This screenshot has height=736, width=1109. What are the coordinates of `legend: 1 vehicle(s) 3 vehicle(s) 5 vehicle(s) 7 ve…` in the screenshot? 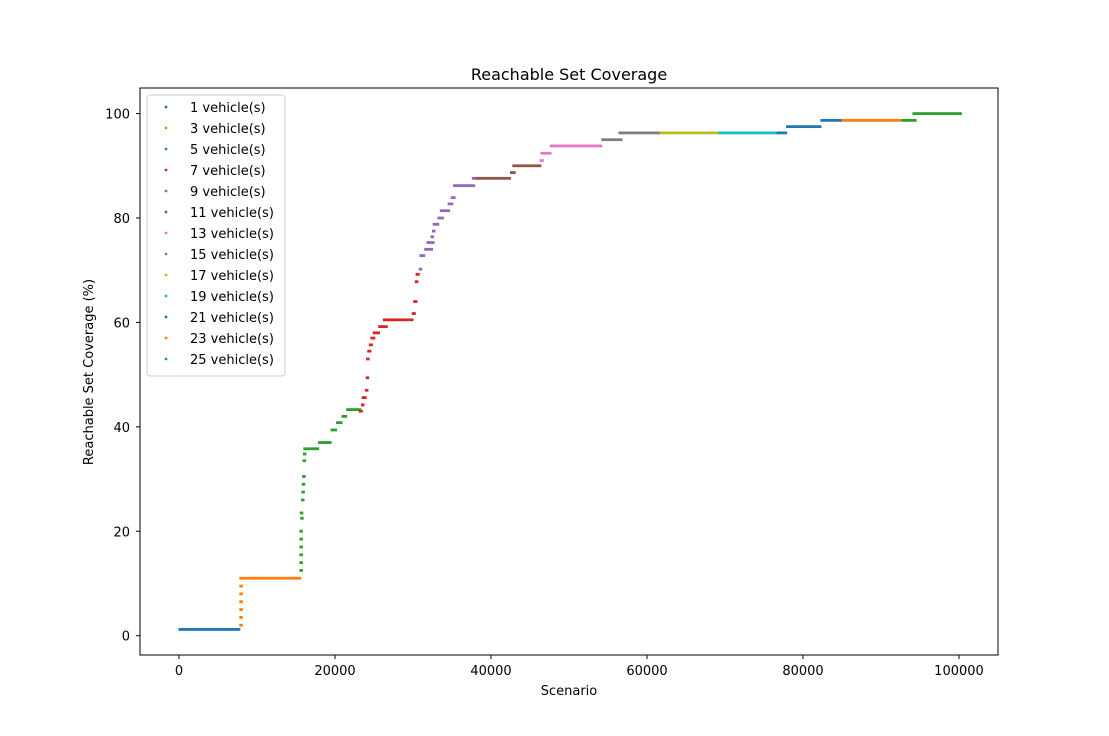 It's located at (216, 235).